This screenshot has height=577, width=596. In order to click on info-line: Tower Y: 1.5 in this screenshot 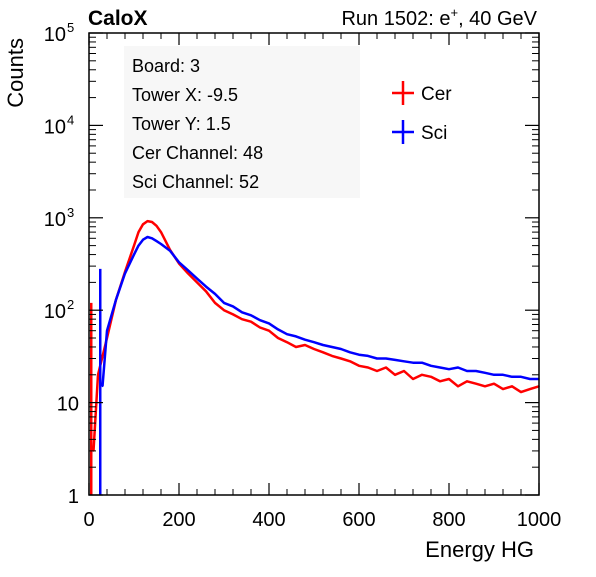, I will do `click(181, 124)`.